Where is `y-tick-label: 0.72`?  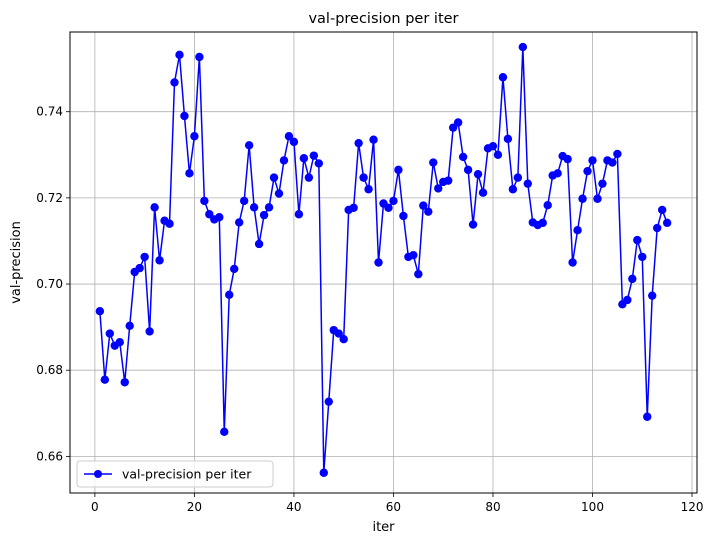 y-tick-label: 0.72 is located at coordinates (49, 198).